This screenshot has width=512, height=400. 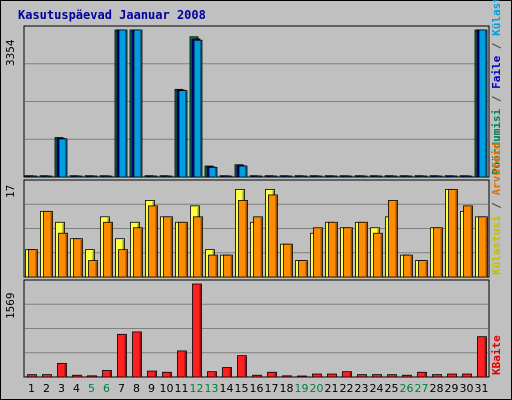 What do you see at coordinates (183, 134) in the screenshot?
I see `bar-külastajaid-day-11` at bounding box center [183, 134].